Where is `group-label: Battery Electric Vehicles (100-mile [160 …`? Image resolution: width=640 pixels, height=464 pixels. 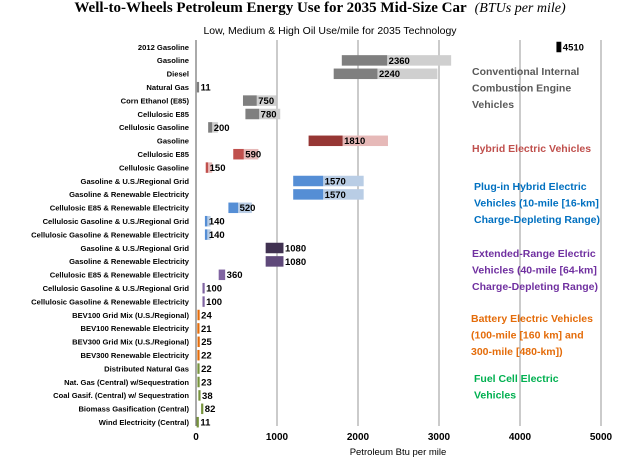 group-label: Battery Electric Vehicles (100-mile [160 … is located at coordinates (532, 335).